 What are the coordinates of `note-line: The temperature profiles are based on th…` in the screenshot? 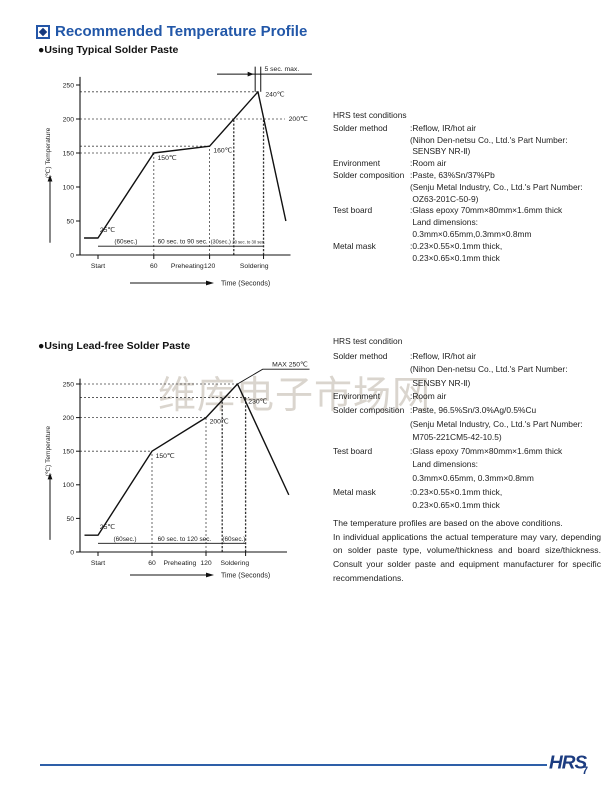 It's located at (448, 523).